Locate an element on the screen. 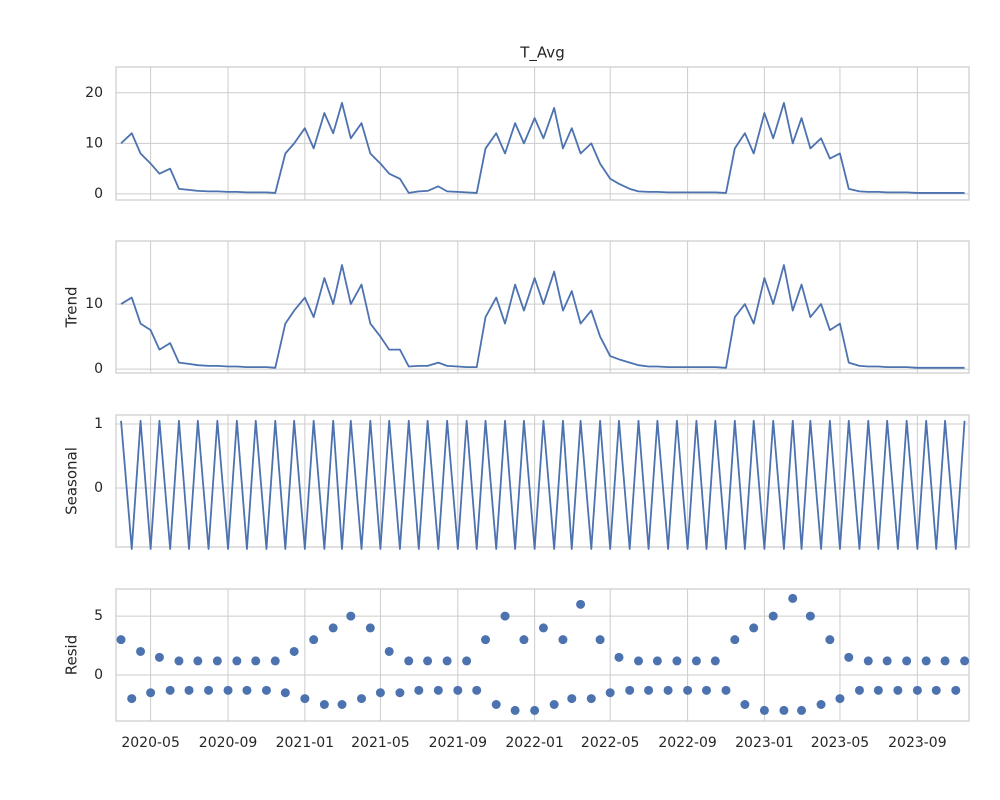 This screenshot has width=1000, height=800. y-tick-label: 20 is located at coordinates (94, 93).